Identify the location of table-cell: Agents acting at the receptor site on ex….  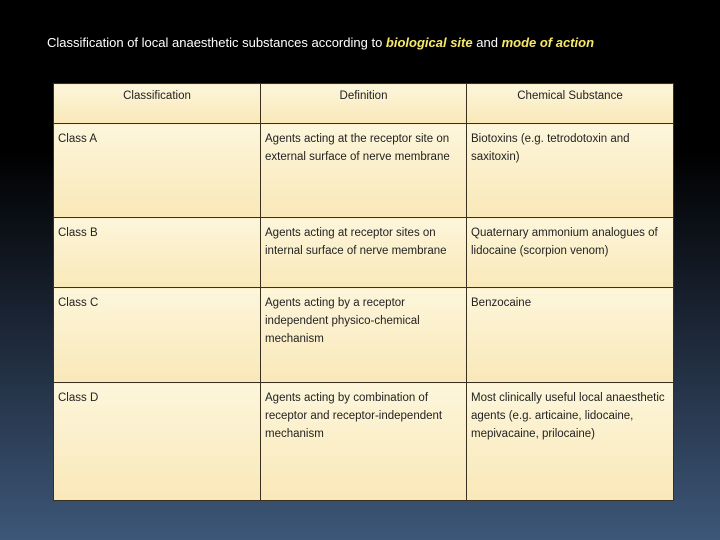
(363, 170).